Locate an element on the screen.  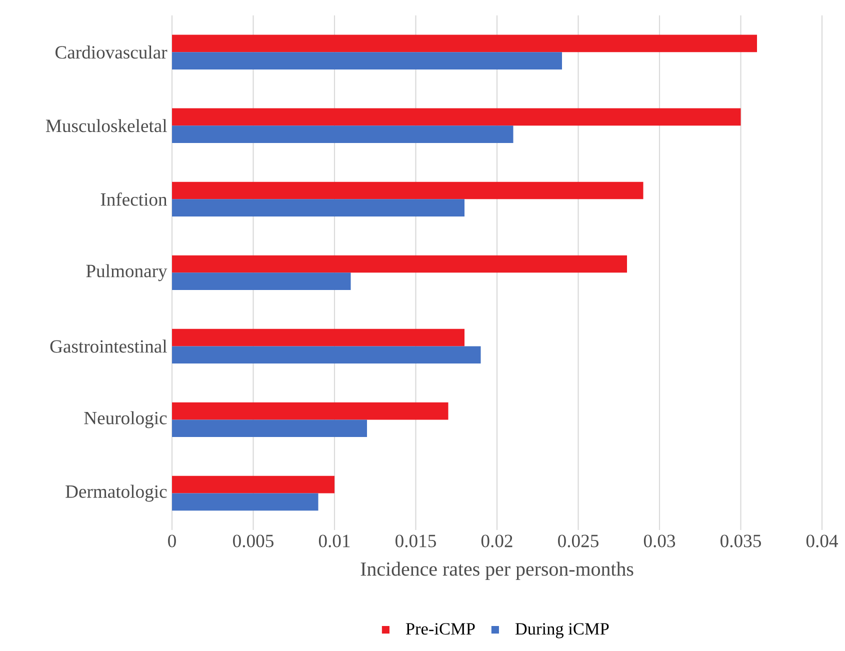
x-tick-label: 0.035 is located at coordinates (740, 541).